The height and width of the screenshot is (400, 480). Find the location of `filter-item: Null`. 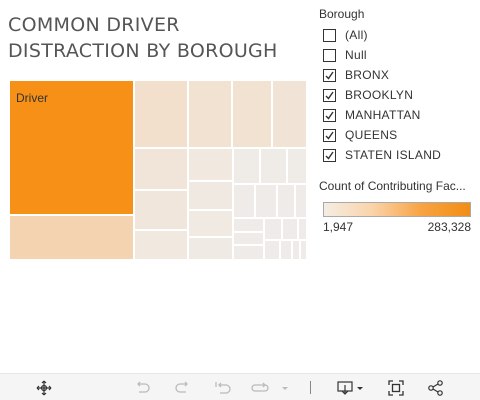

filter-item: Null is located at coordinates (396, 55).